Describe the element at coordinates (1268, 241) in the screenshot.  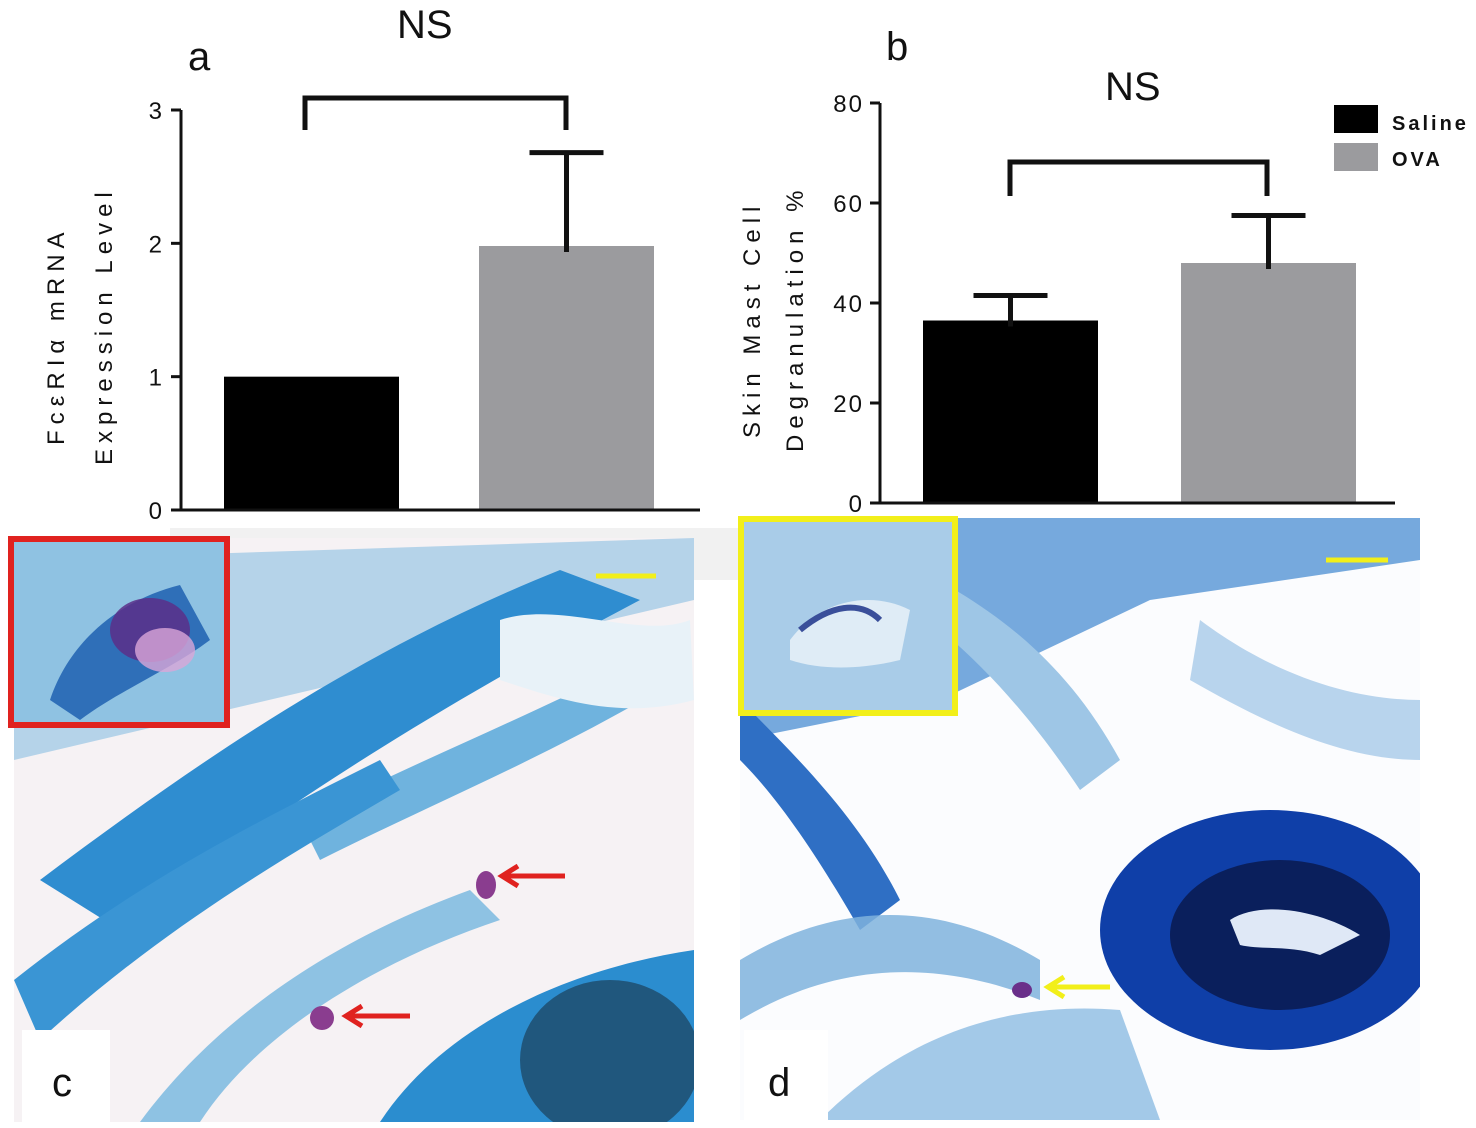
I see `error-bar-b-ova` at that location.